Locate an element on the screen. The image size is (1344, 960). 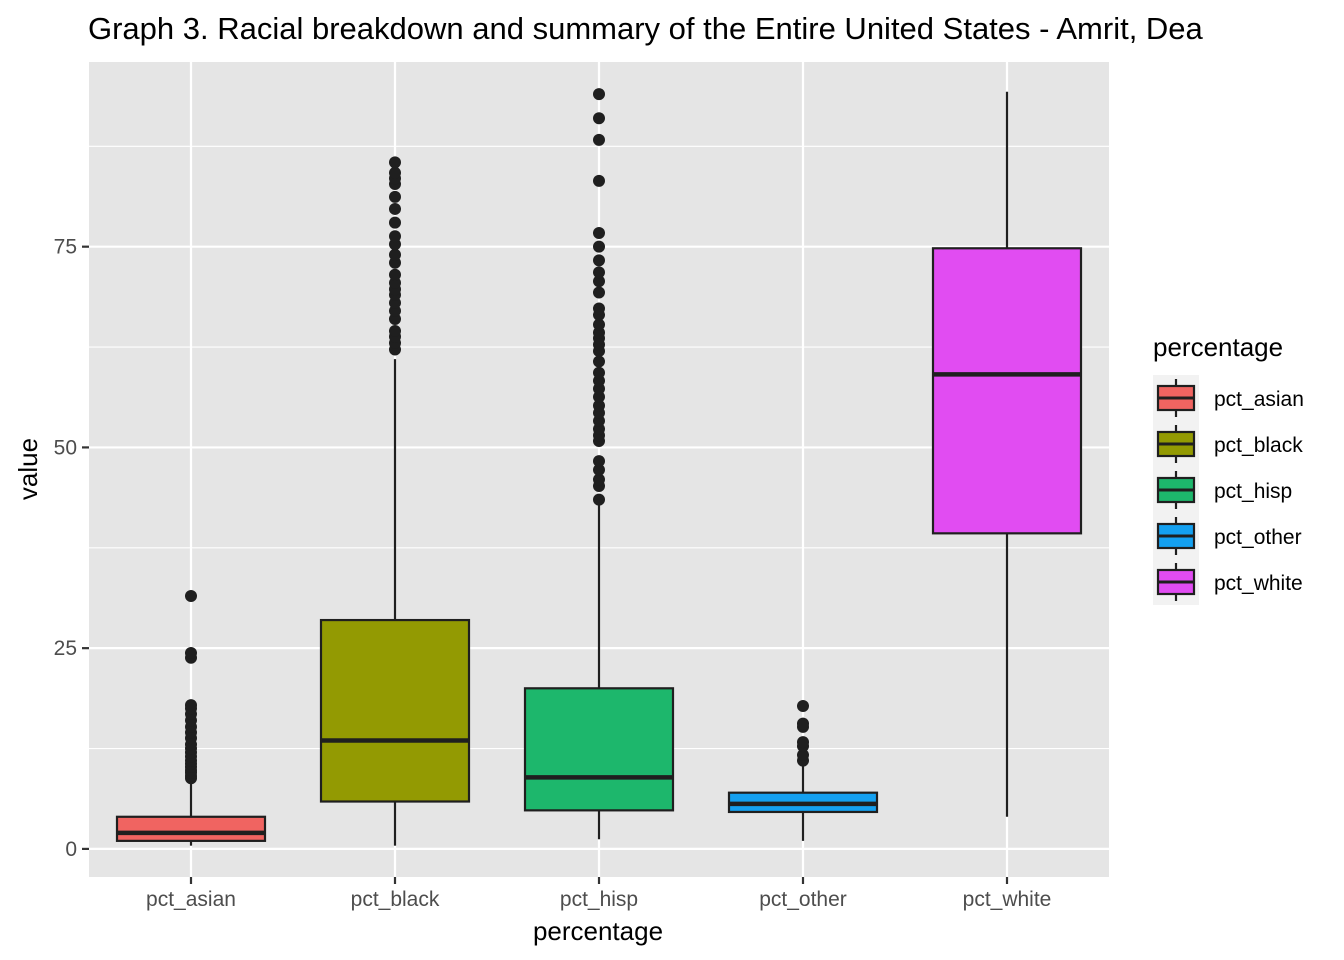
legend-label: pct_other is located at coordinates (1258, 537).